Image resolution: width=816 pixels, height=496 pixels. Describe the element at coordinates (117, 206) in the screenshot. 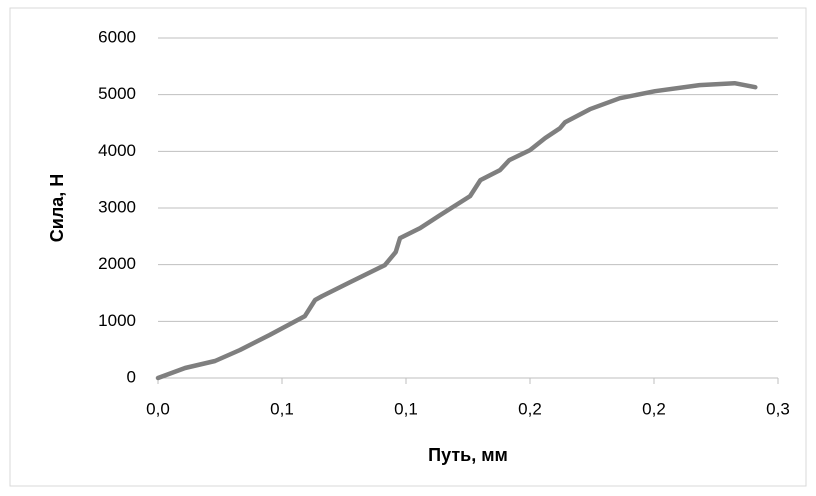

I see `y-tick-label: 3000` at that location.